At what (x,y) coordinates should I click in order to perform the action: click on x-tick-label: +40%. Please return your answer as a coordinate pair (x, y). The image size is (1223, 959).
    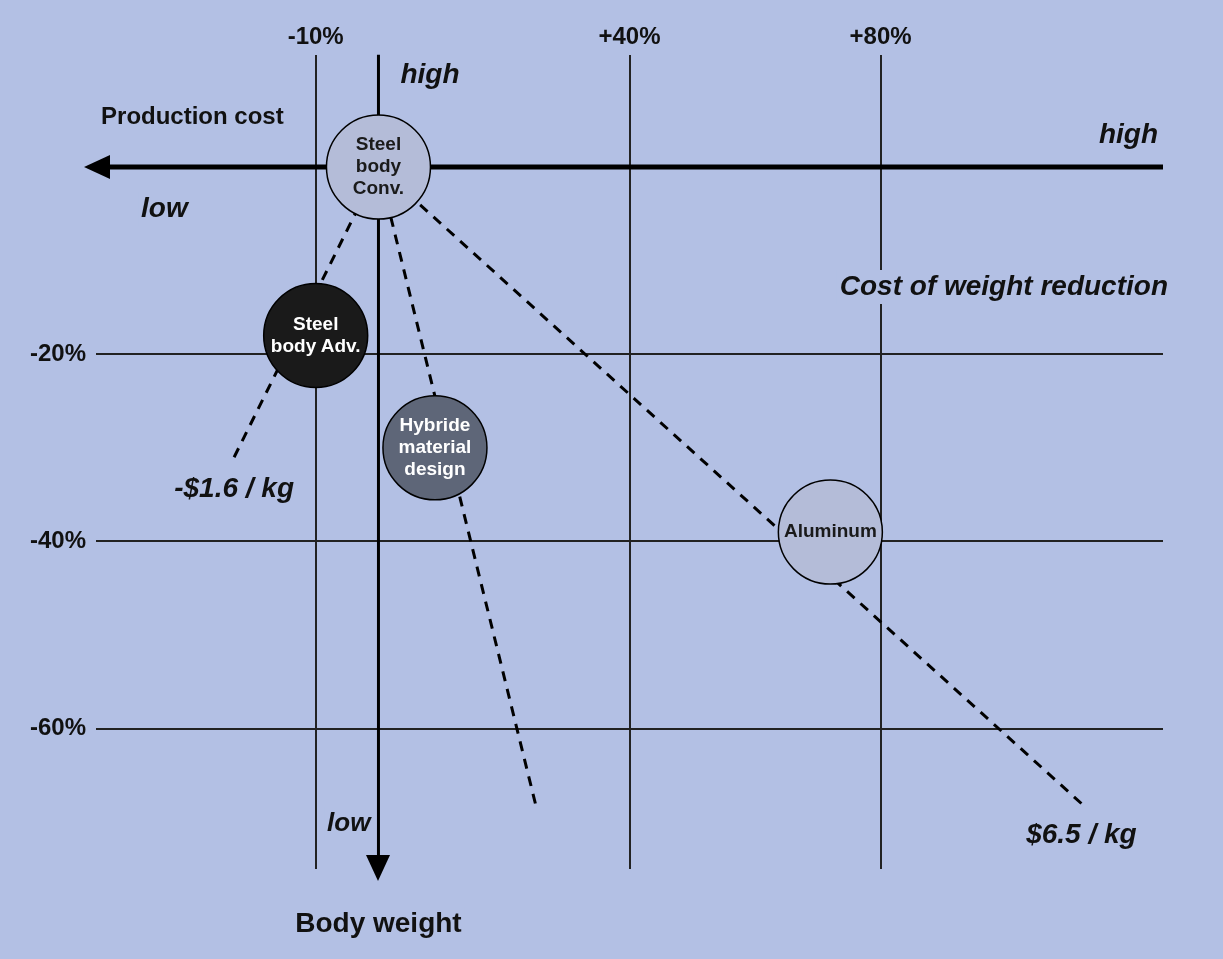
    Looking at the image, I should click on (629, 36).